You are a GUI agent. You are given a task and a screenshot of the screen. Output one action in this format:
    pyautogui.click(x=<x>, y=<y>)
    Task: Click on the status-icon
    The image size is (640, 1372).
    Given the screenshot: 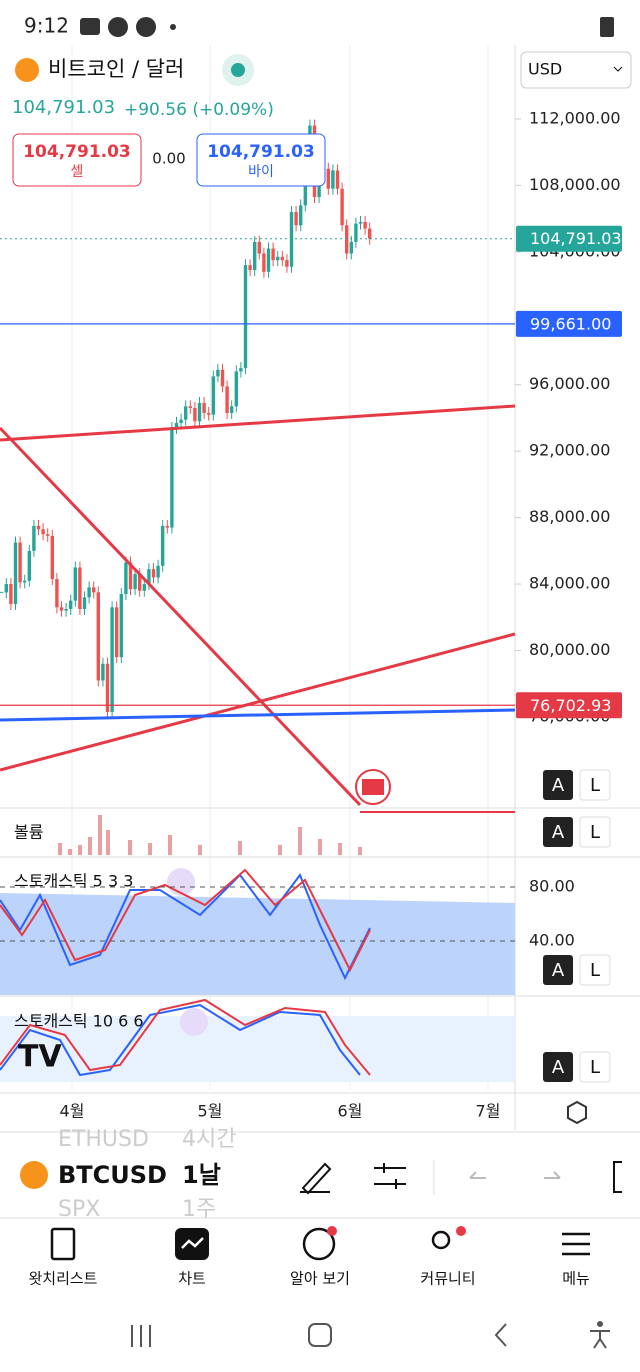 What is the action you would take?
    pyautogui.click(x=146, y=27)
    